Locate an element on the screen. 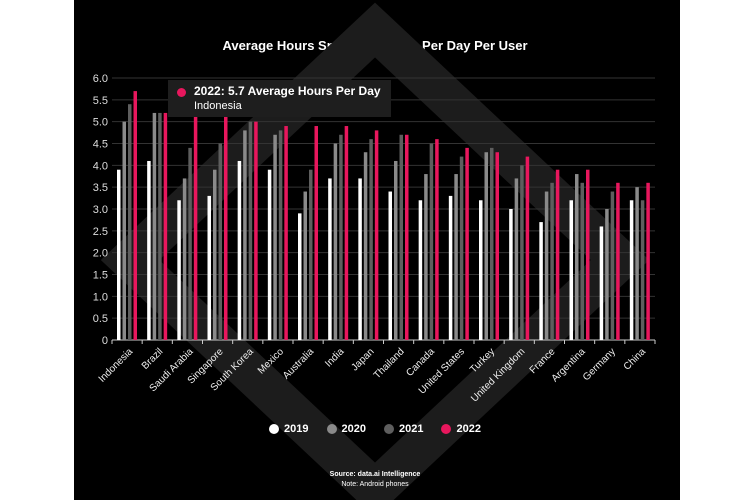 The width and height of the screenshot is (750, 500). tooltip-value: 2022: 5.7 Average Hours Per Day is located at coordinates (287, 91).